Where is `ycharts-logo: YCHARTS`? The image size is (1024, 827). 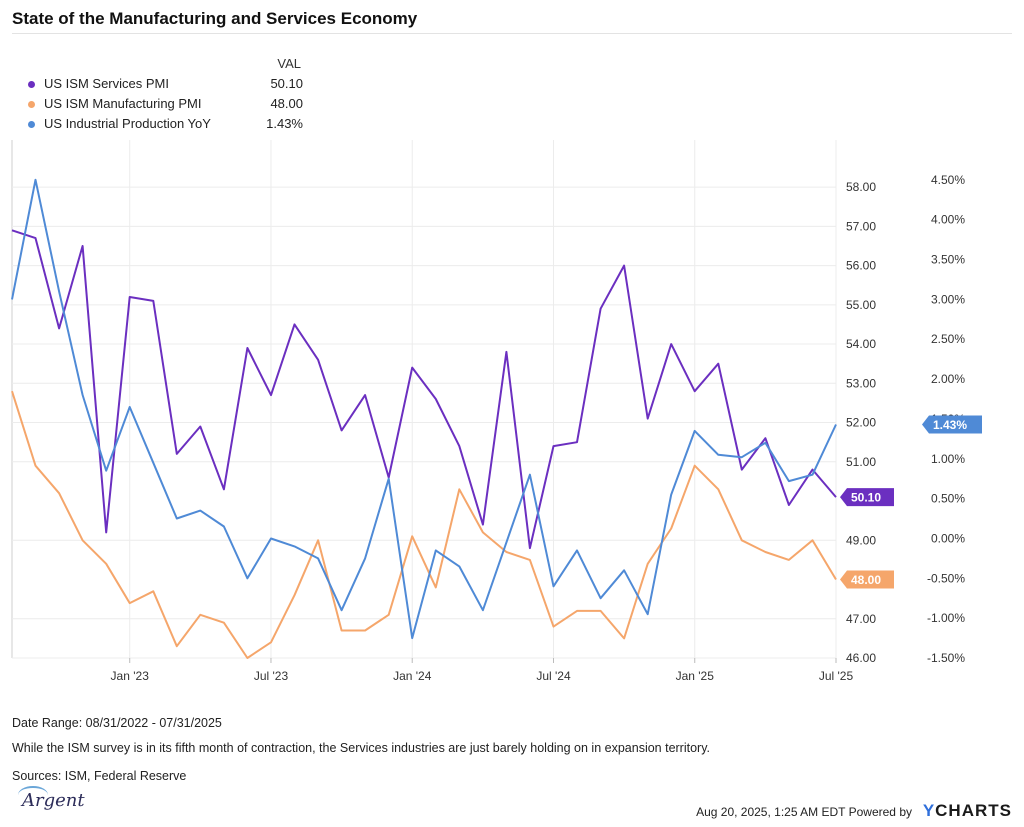
ycharts-logo: YCHARTS is located at coordinates (967, 811).